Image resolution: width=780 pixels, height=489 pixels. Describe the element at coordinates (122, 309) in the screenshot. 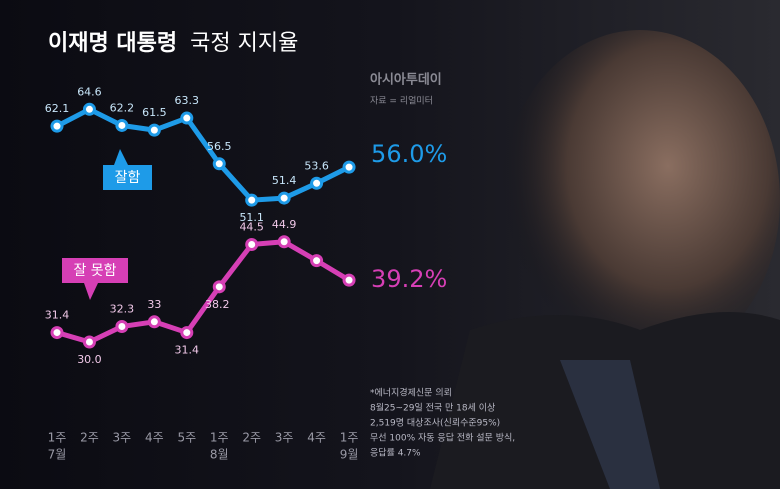

I see `point-label: 32.3` at that location.